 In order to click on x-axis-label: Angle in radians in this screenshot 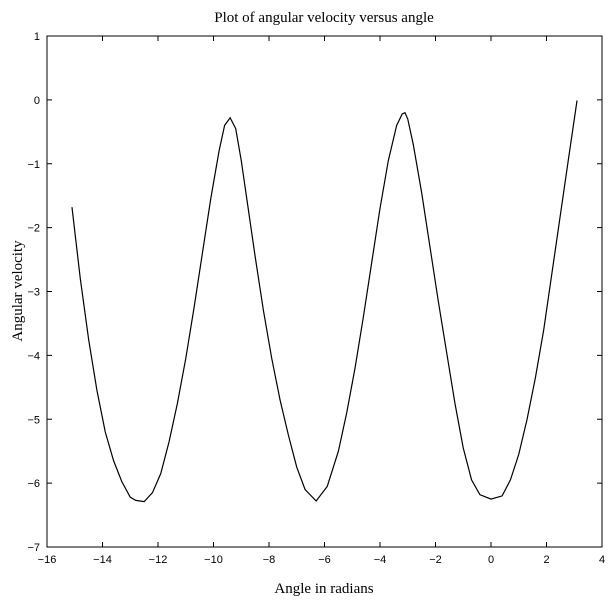, I will do `click(323, 589)`.